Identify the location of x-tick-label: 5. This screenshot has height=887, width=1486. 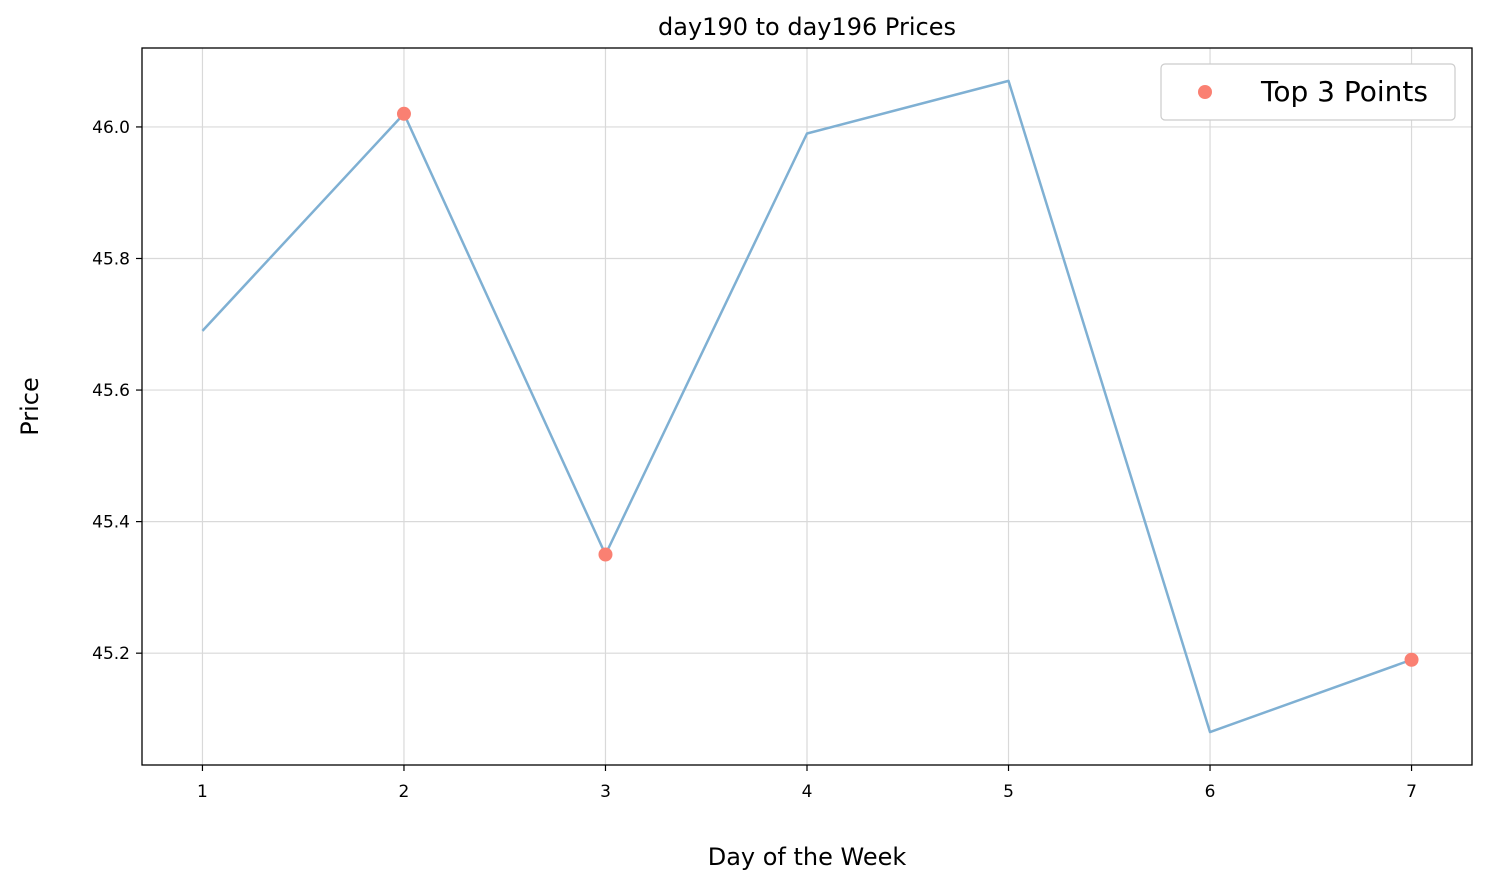
(1008, 792).